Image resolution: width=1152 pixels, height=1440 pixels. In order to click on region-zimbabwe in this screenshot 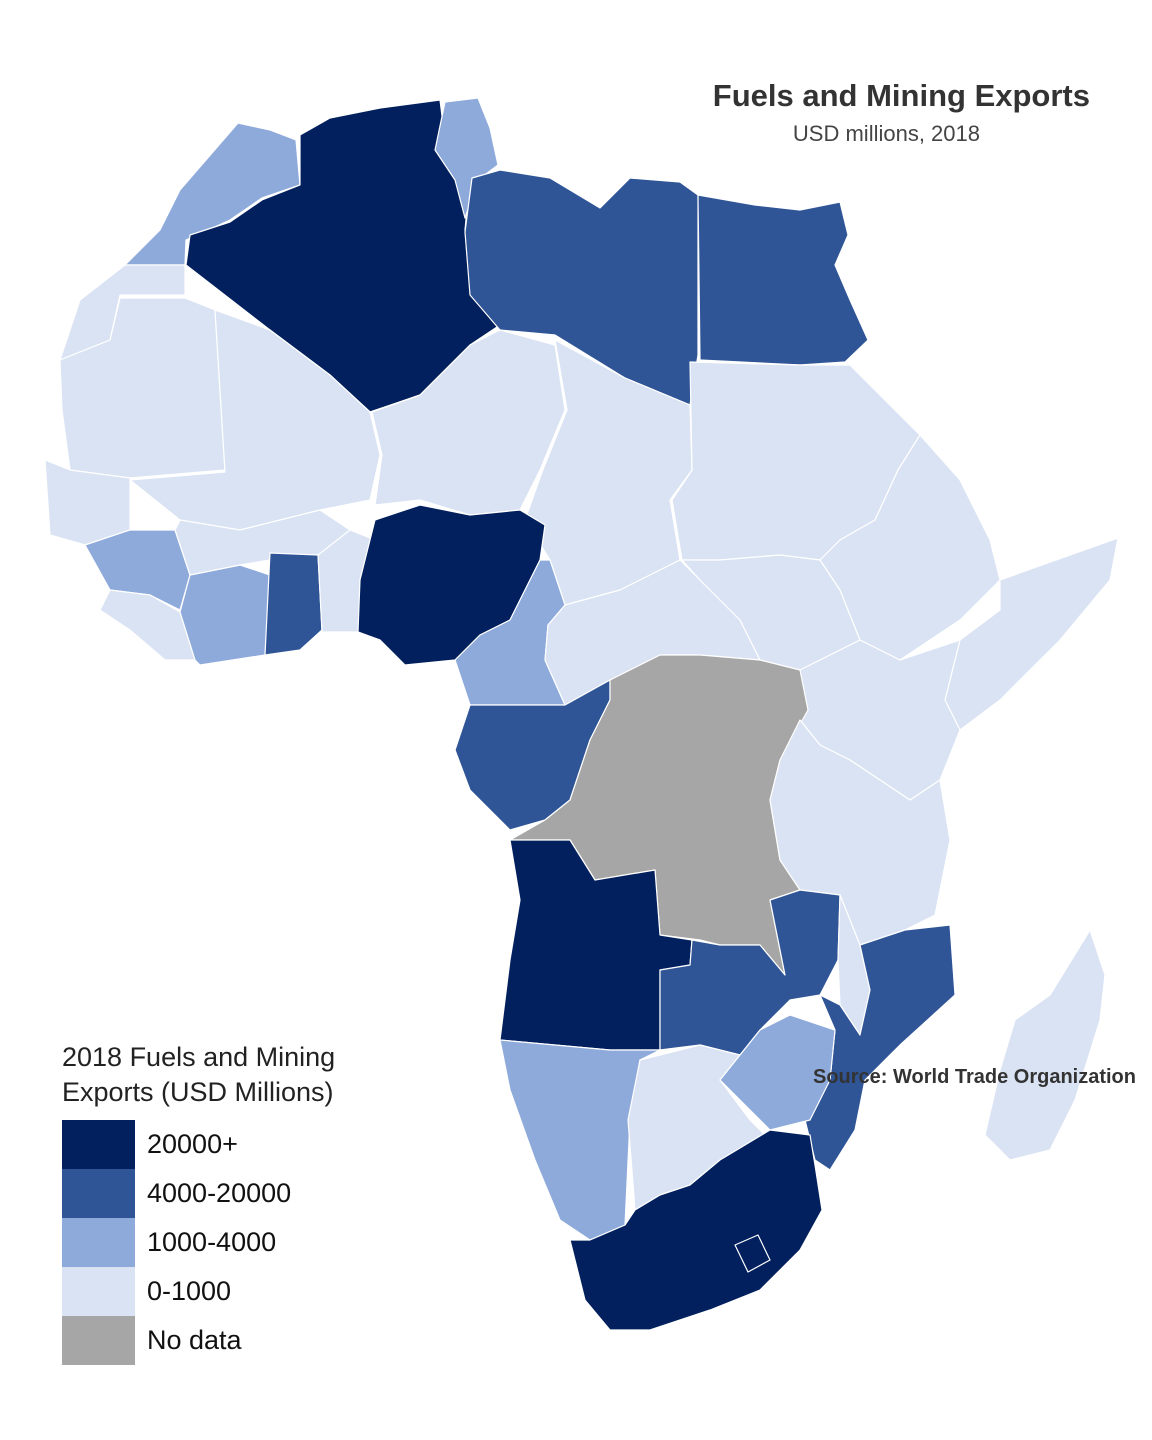, I will do `click(777, 1072)`.